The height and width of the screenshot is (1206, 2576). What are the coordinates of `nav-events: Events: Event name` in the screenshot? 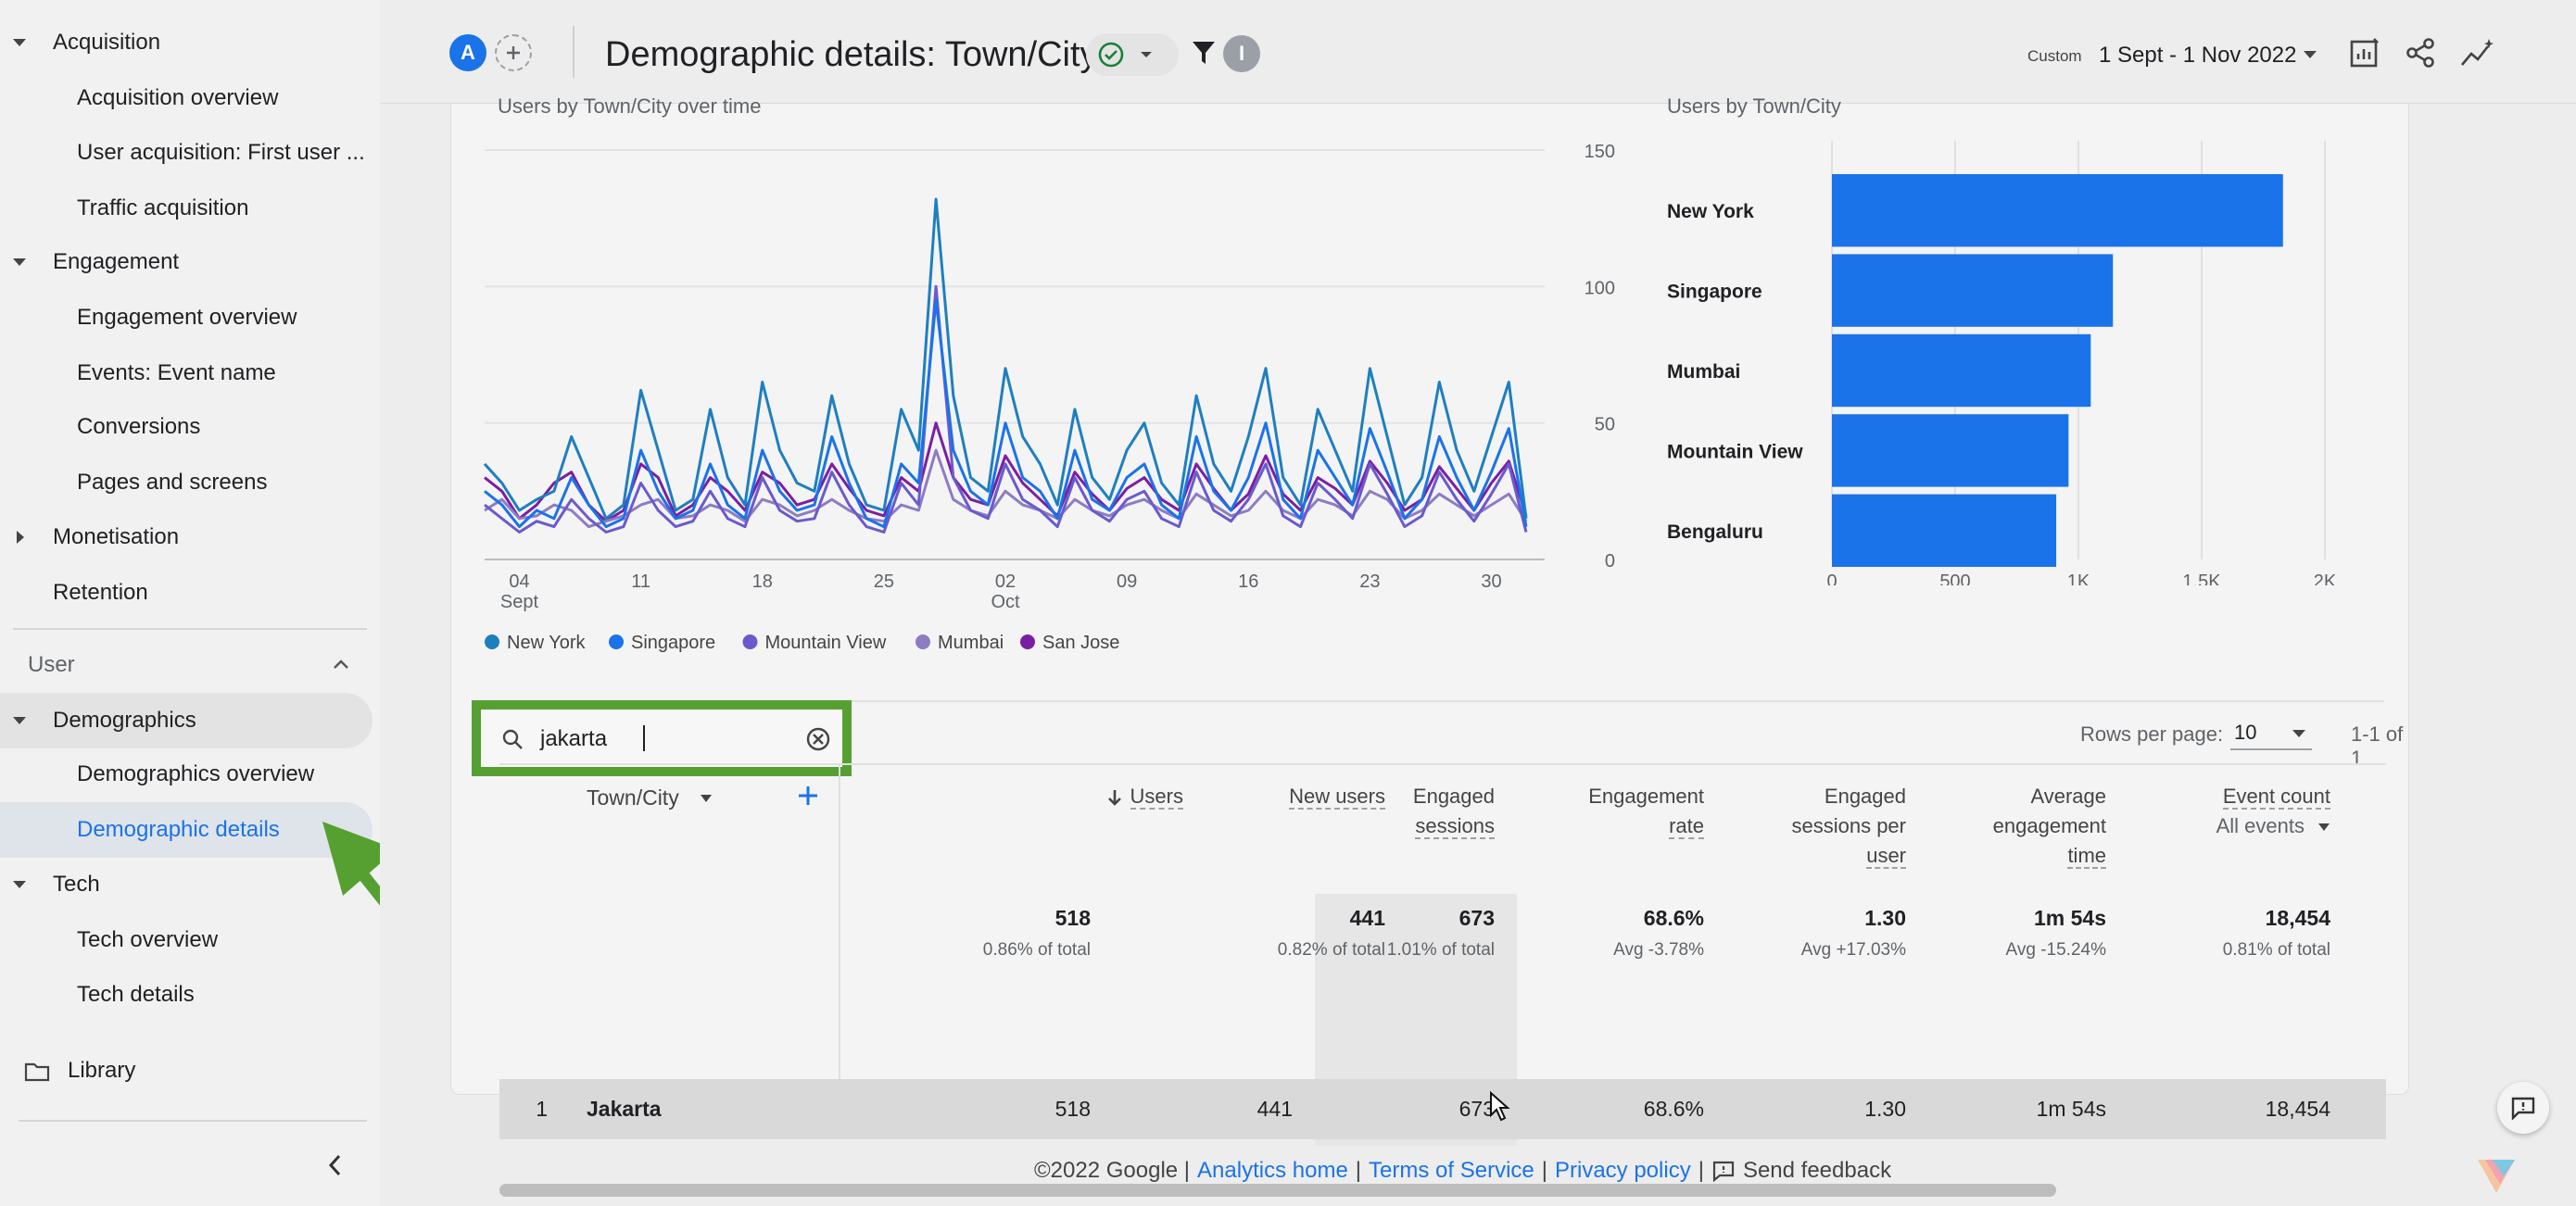 It's located at (186, 373).